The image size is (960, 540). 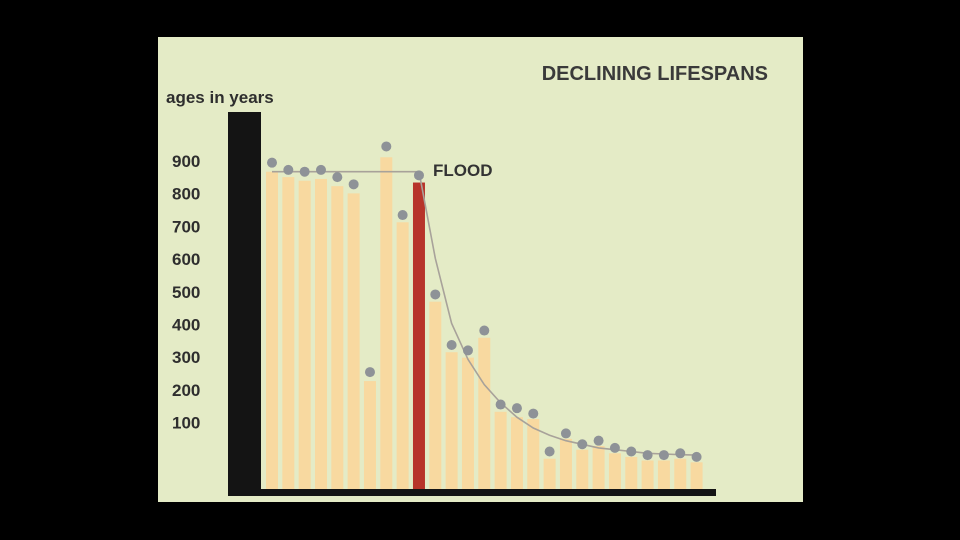 What do you see at coordinates (418, 338) in the screenshot?
I see `flood-bar` at bounding box center [418, 338].